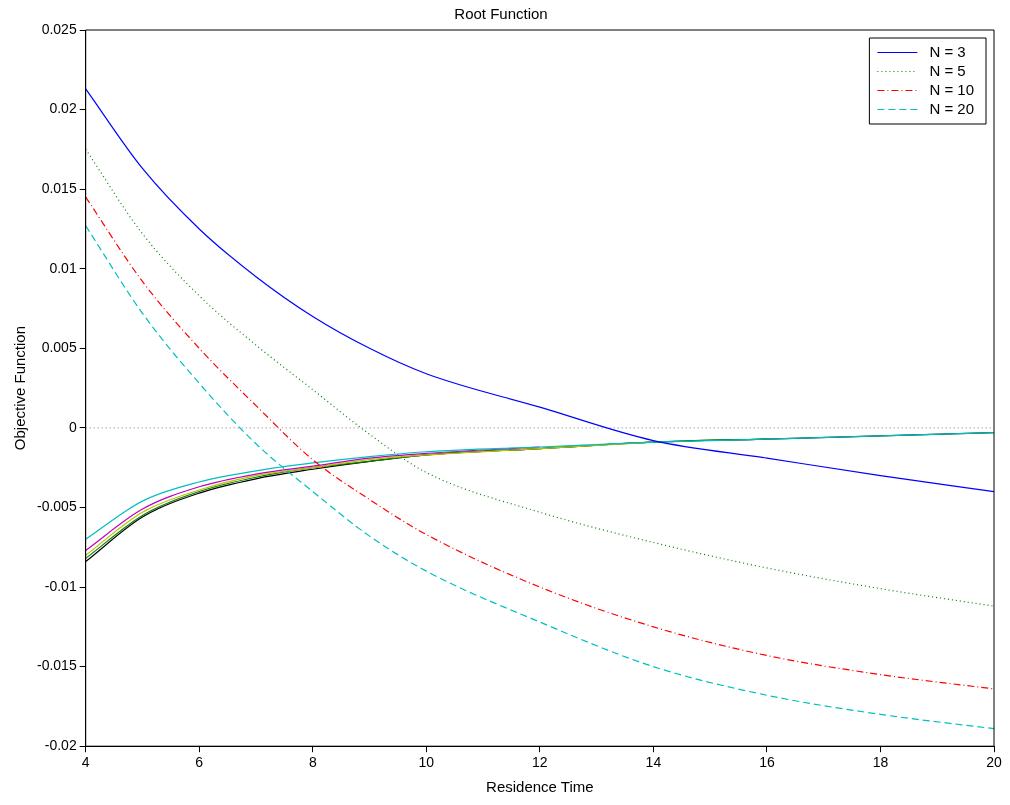 This screenshot has width=1010, height=805. I want to click on y-axis-title: Objective Function, so click(20, 388).